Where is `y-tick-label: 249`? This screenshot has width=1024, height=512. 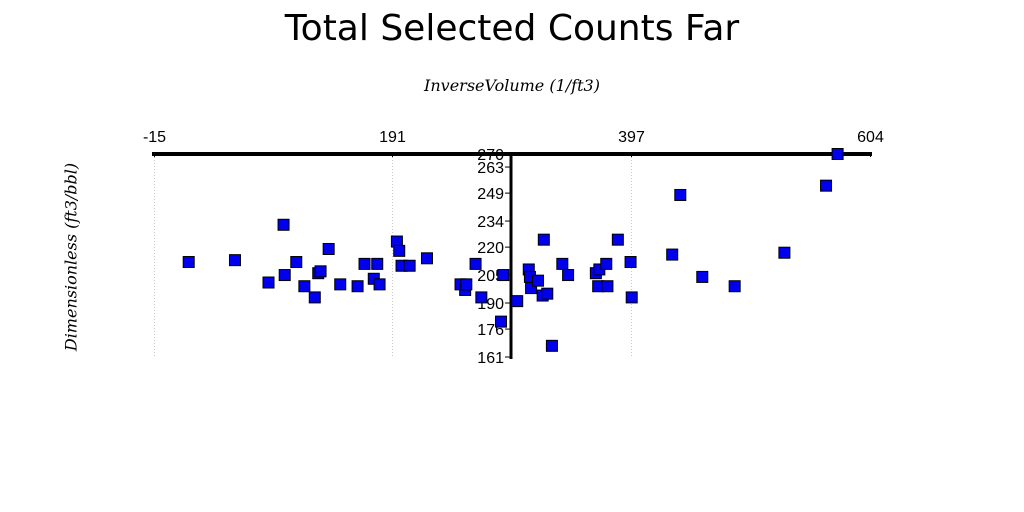 y-tick-label: 249 is located at coordinates (490, 194).